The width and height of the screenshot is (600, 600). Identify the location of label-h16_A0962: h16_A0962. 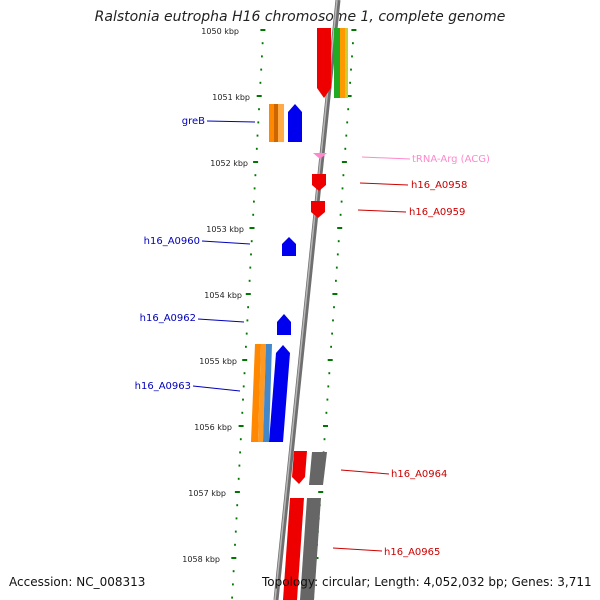
(168, 318).